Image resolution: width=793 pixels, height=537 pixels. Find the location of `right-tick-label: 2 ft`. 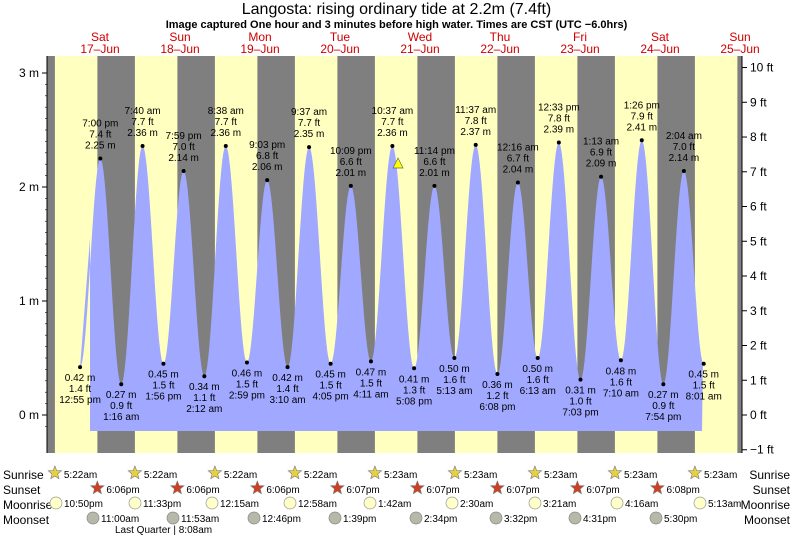

right-tick-label: 2 ft is located at coordinates (758, 346).